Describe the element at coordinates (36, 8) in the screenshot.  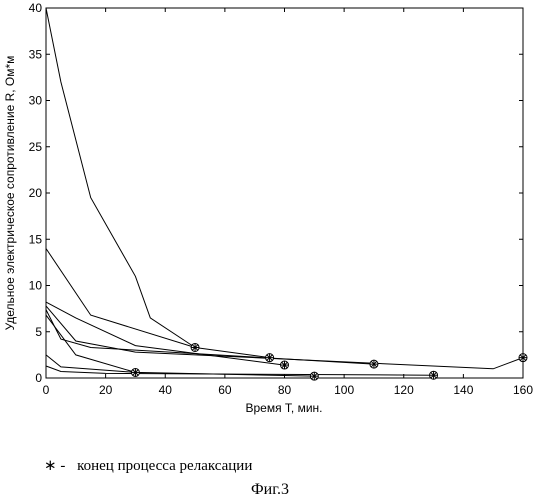
I see `y-tick-label: 40` at that location.